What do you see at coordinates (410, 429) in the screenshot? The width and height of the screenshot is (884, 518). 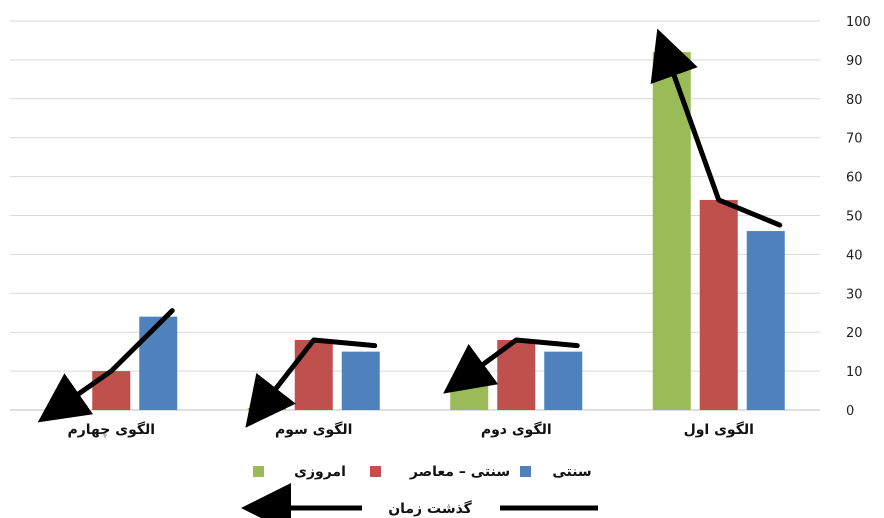 I see `x-axis: الگوی اول الگوی دوم الگوی سوم الگوی چهارم` at bounding box center [410, 429].